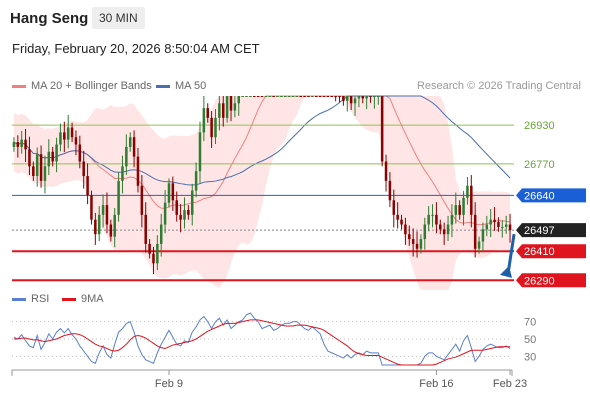 Image resolution: width=590 pixels, height=400 pixels. I want to click on rsi-ma-swatch, so click(69, 299).